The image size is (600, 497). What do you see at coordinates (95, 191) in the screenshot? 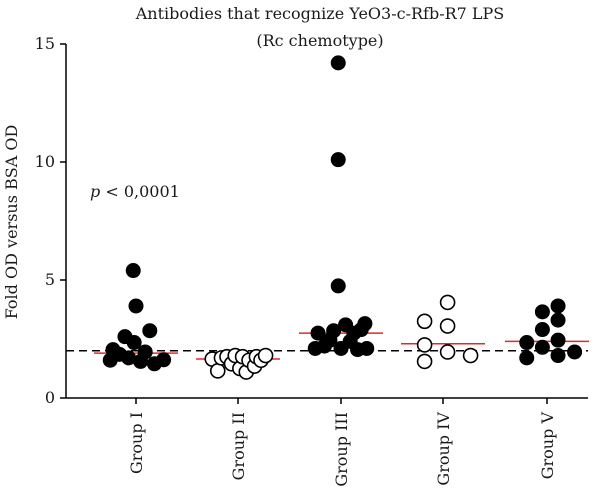
I see `p-value-symbol: p` at bounding box center [95, 191].